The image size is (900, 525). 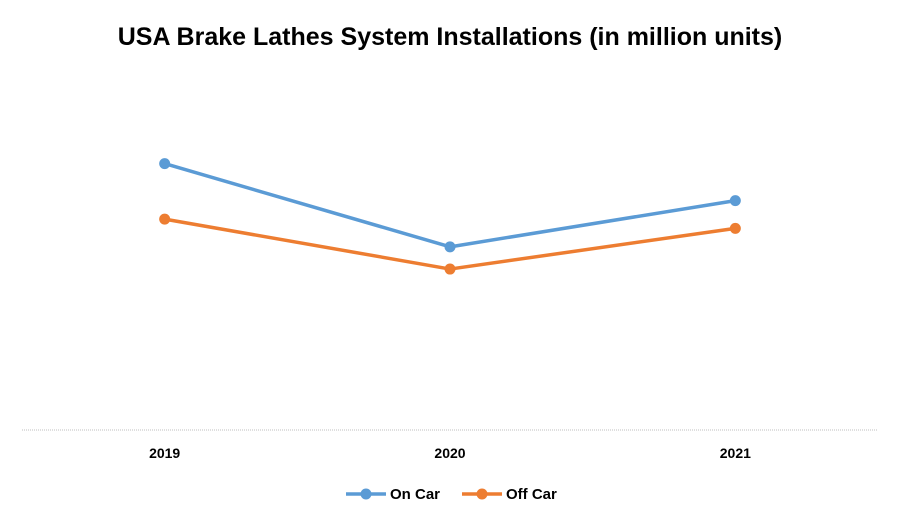 I want to click on x-tick-label-2019: 2019, so click(x=164, y=453).